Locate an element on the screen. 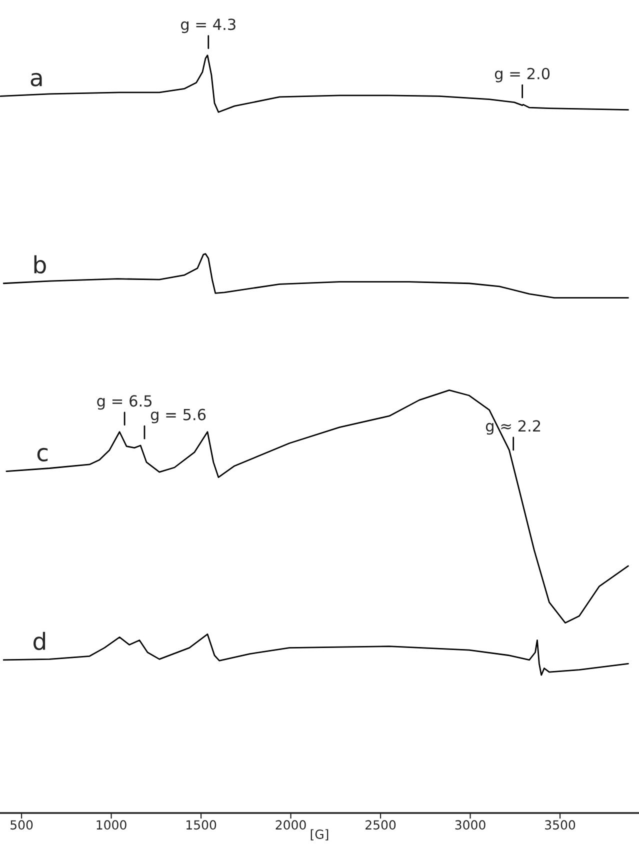  annotation: g ≈ 2.2 is located at coordinates (513, 427).